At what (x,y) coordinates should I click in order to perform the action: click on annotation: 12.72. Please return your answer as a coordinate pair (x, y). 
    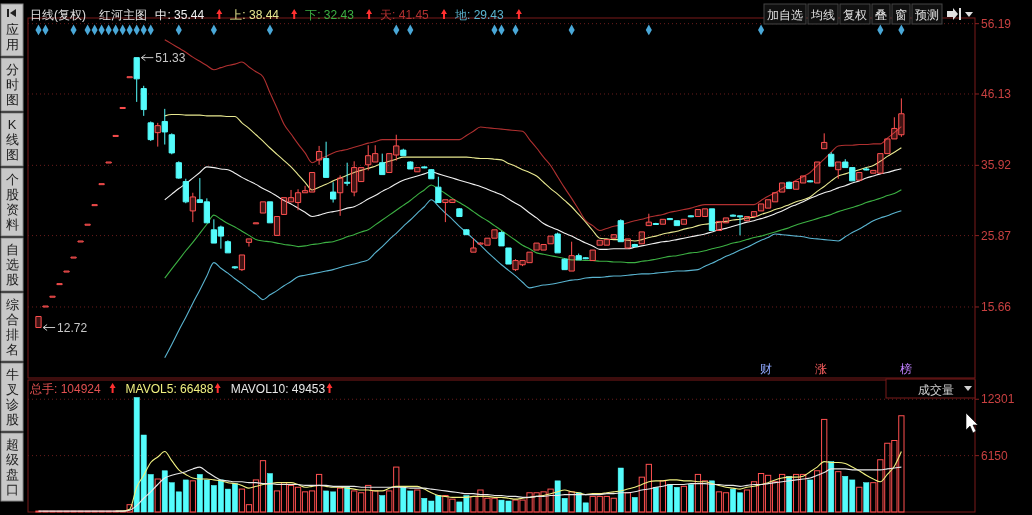
    Looking at the image, I should click on (72, 327).